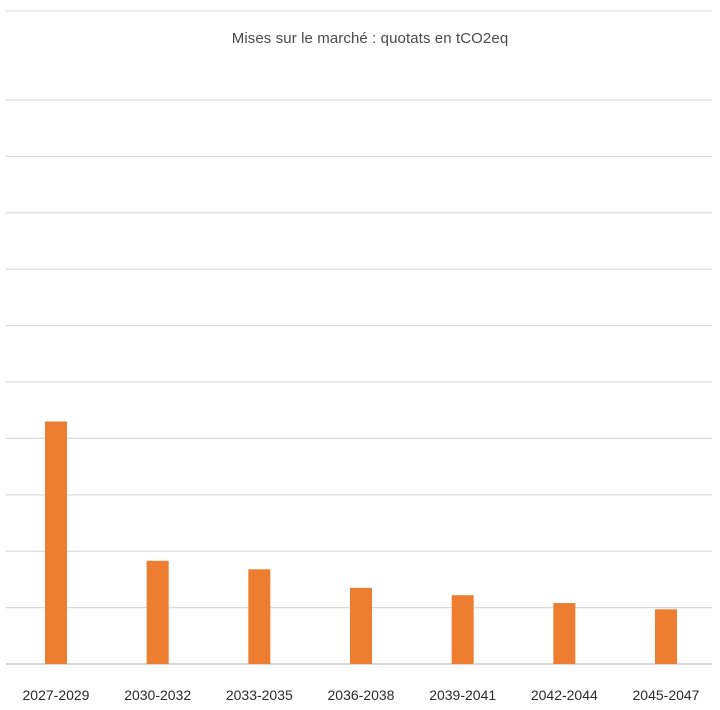 The image size is (720, 710). Describe the element at coordinates (462, 695) in the screenshot. I see `x-tick-label: 2039-2041` at that location.